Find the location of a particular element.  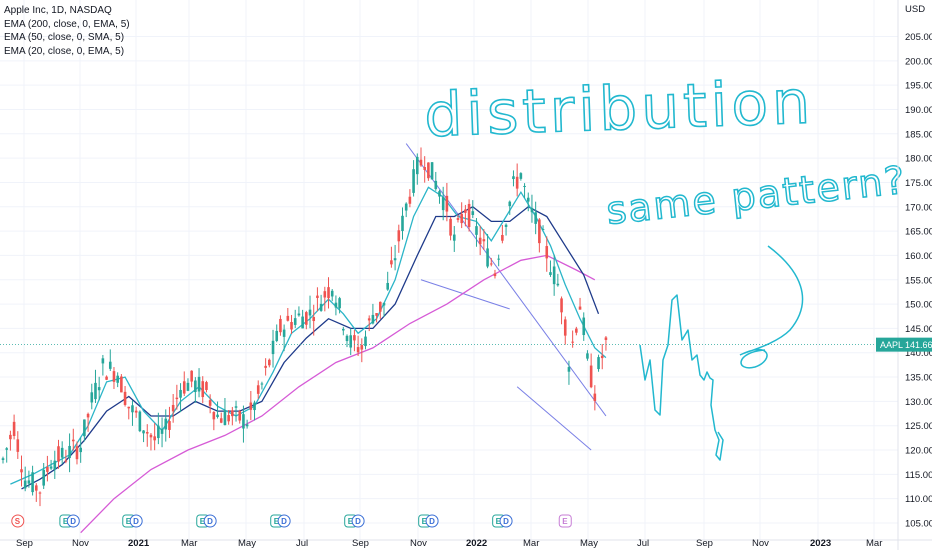

trendlines is located at coordinates (506, 297).